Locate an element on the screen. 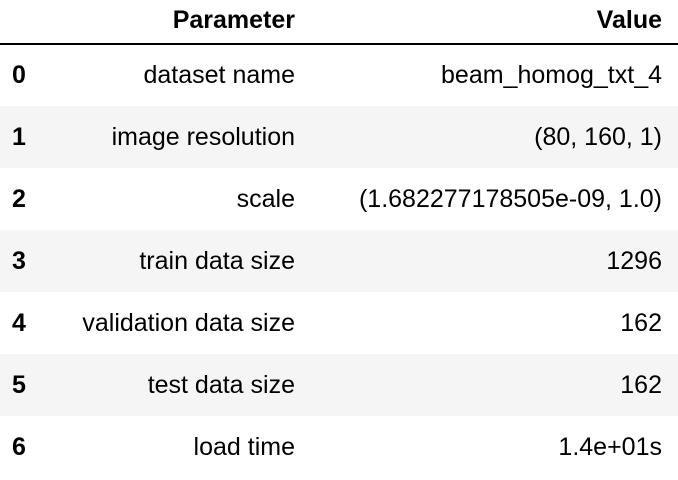 The width and height of the screenshot is (678, 480). table-row: 2 scale (1.682277178505e-09, 1.0) is located at coordinates (339, 199).